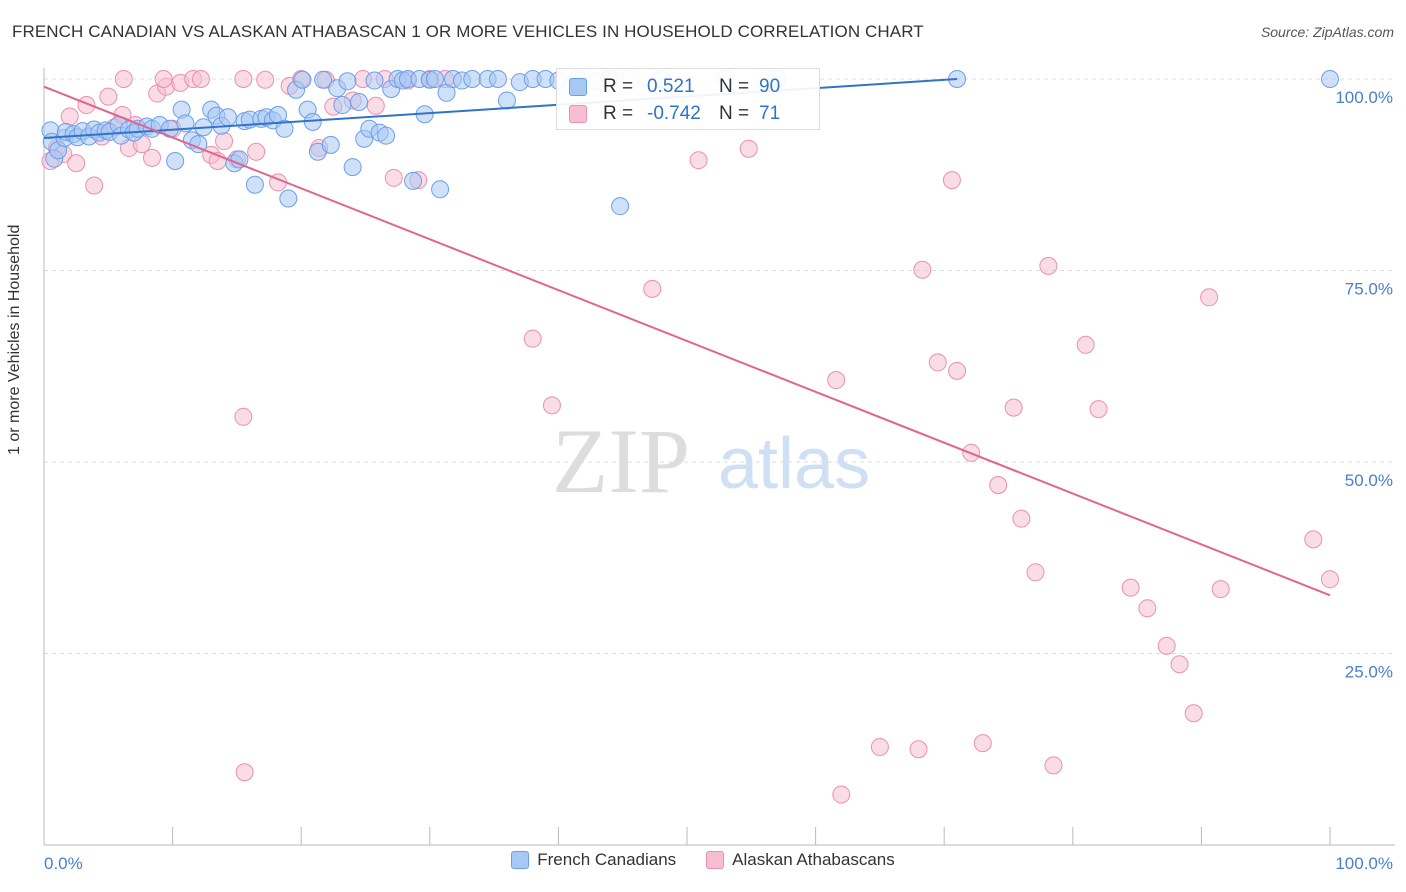  Describe the element at coordinates (621, 461) in the screenshot. I see `watermark-zip: ZIP` at that location.